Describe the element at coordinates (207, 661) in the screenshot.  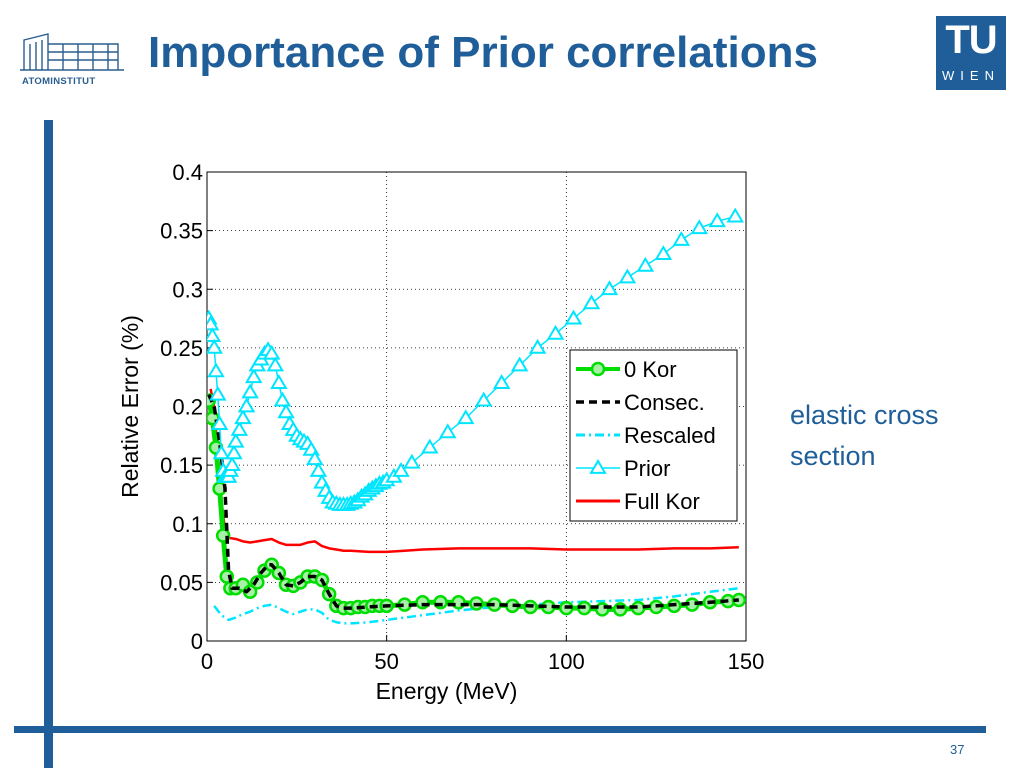
I see `x-tick-label: 0` at that location.